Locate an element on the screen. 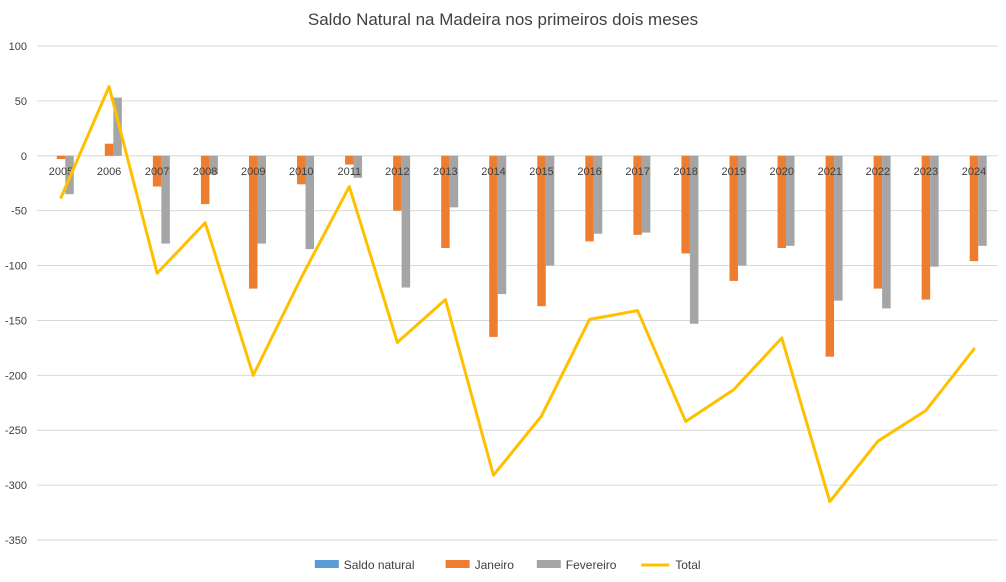  x-tick-label: 2015 is located at coordinates (541, 172).